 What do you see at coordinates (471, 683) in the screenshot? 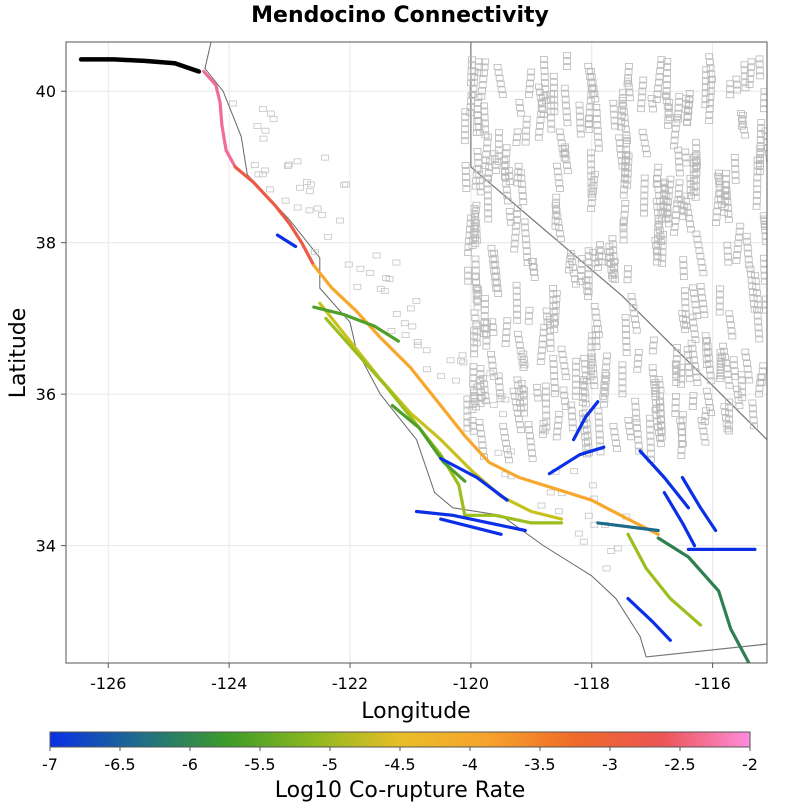
I see `x-tick-label: -120` at bounding box center [471, 683].